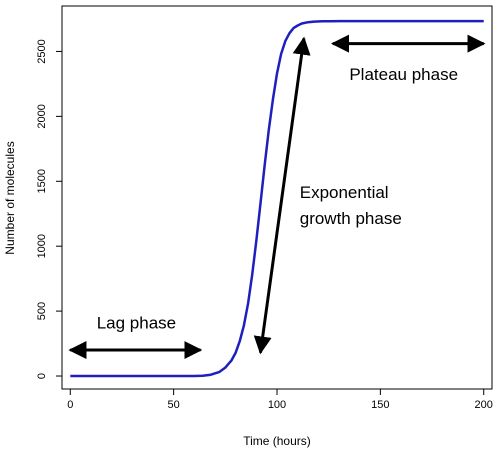 Image resolution: width=498 pixels, height=456 pixels. I want to click on x-tick-label: 150, so click(380, 405).